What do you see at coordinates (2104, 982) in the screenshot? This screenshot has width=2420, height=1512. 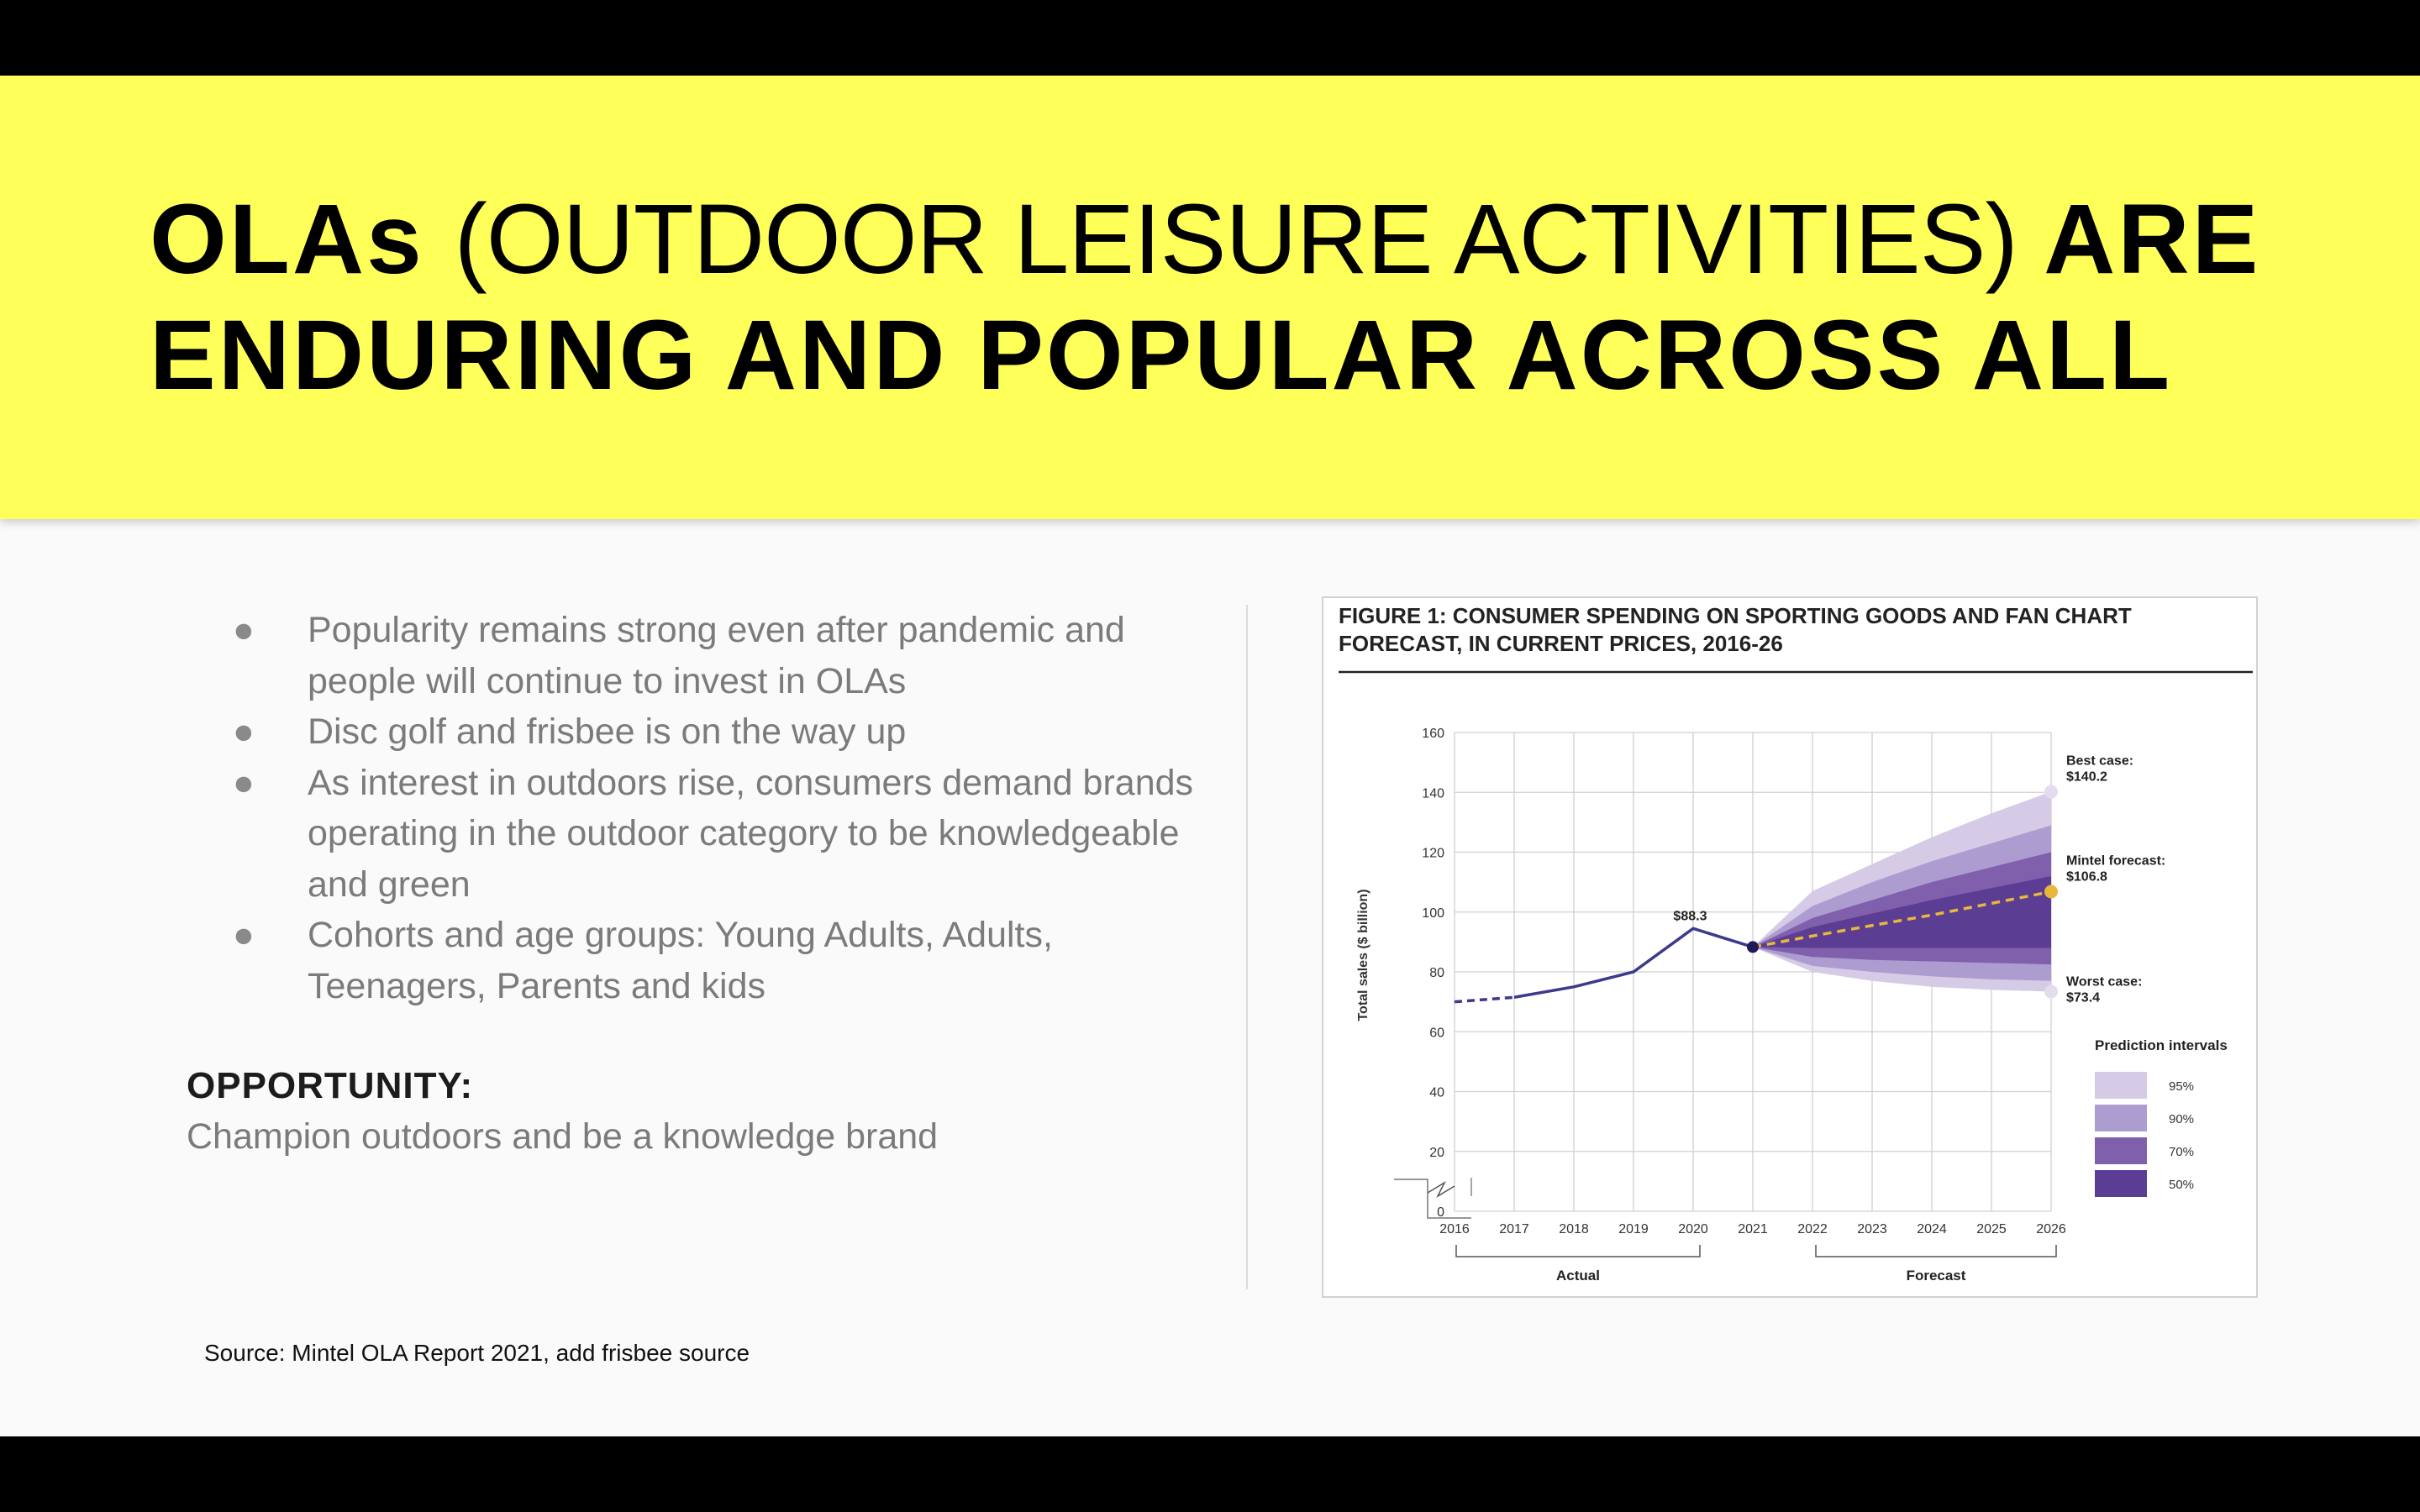 I see `worst-case-label-line: Worst case:` at bounding box center [2104, 982].